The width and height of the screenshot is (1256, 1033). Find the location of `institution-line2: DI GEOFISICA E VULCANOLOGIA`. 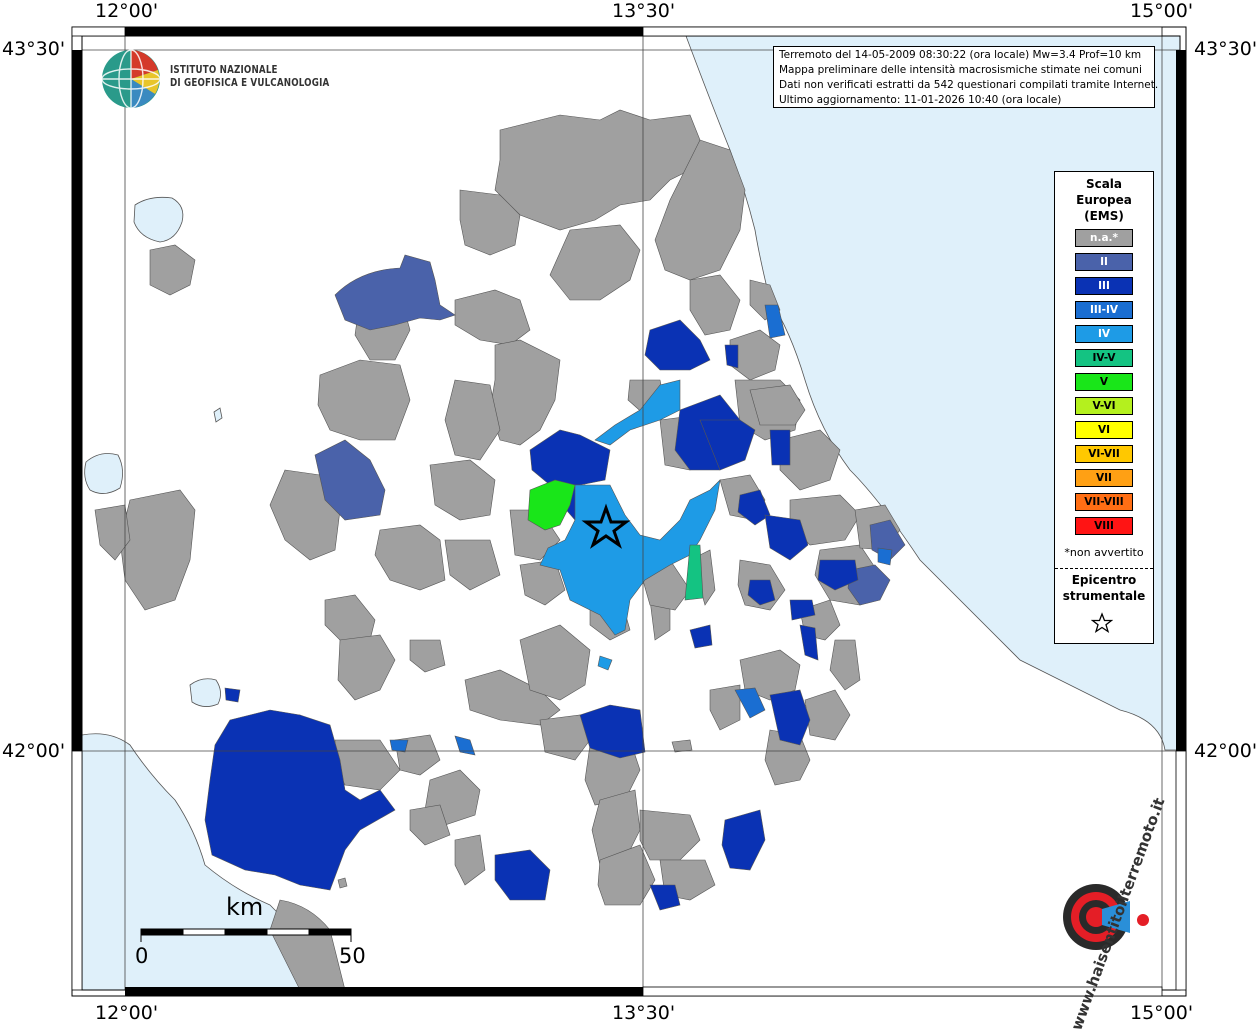

institution-line2: DI GEOFISICA E VULCANOLOGIA is located at coordinates (250, 83).